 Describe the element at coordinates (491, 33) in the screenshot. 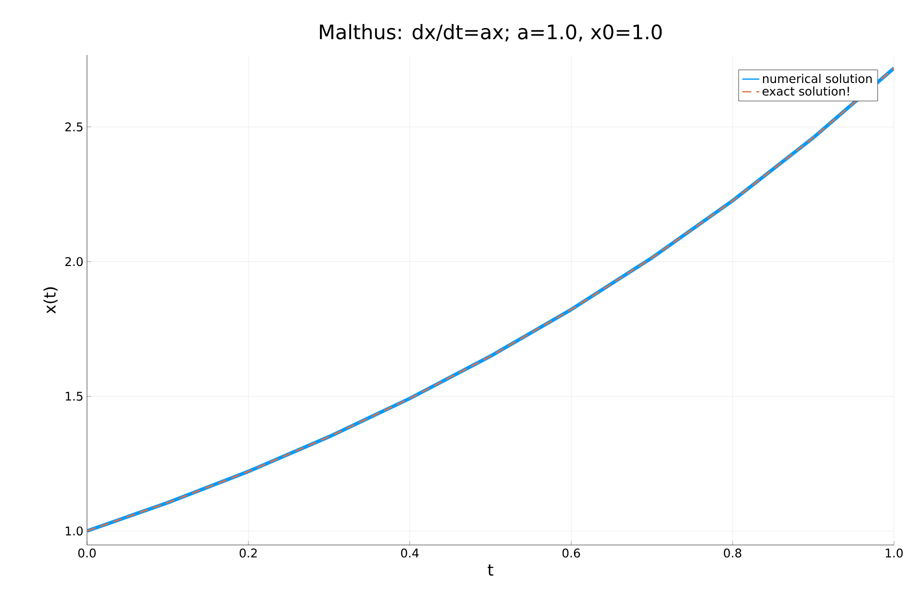

I see `chart-title: Malthus: dx/dt=ax; a=1.0, x0=1.0` at that location.